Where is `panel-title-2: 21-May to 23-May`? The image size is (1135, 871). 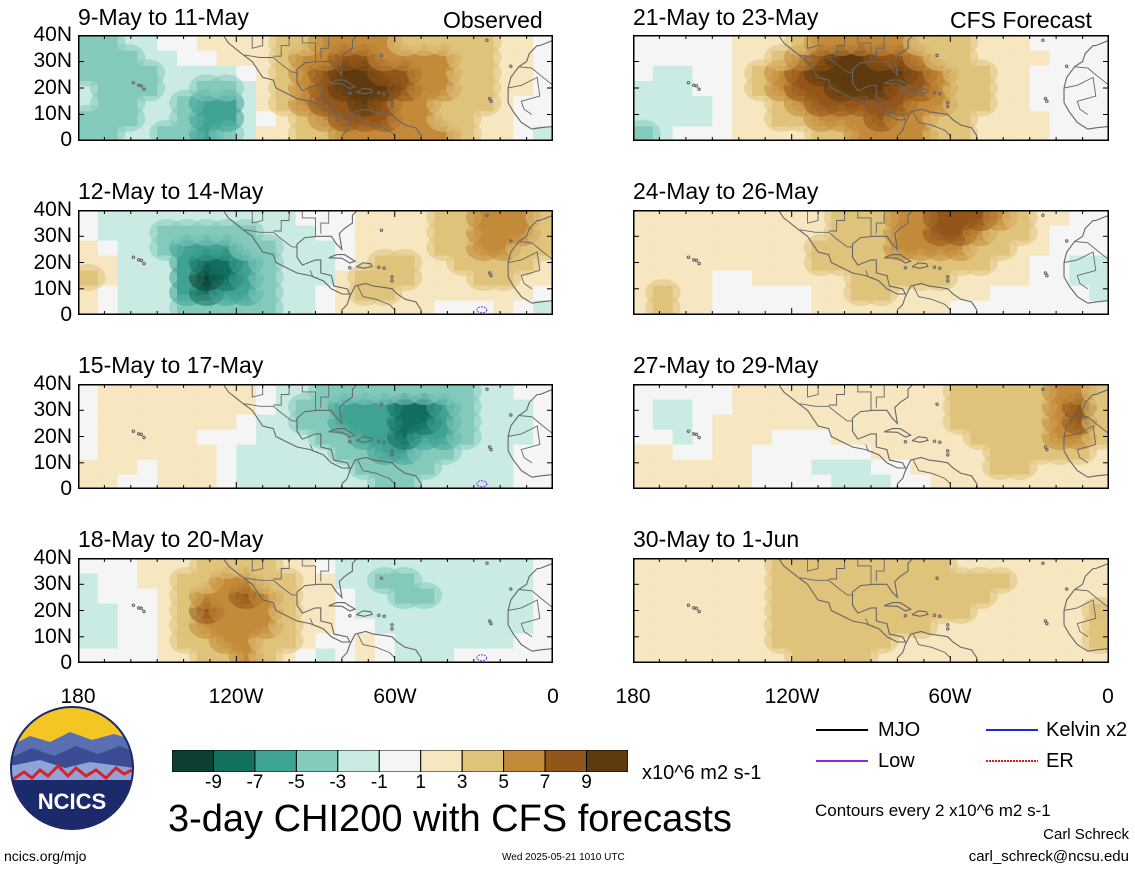 panel-title-2: 21-May to 23-May is located at coordinates (726, 17).